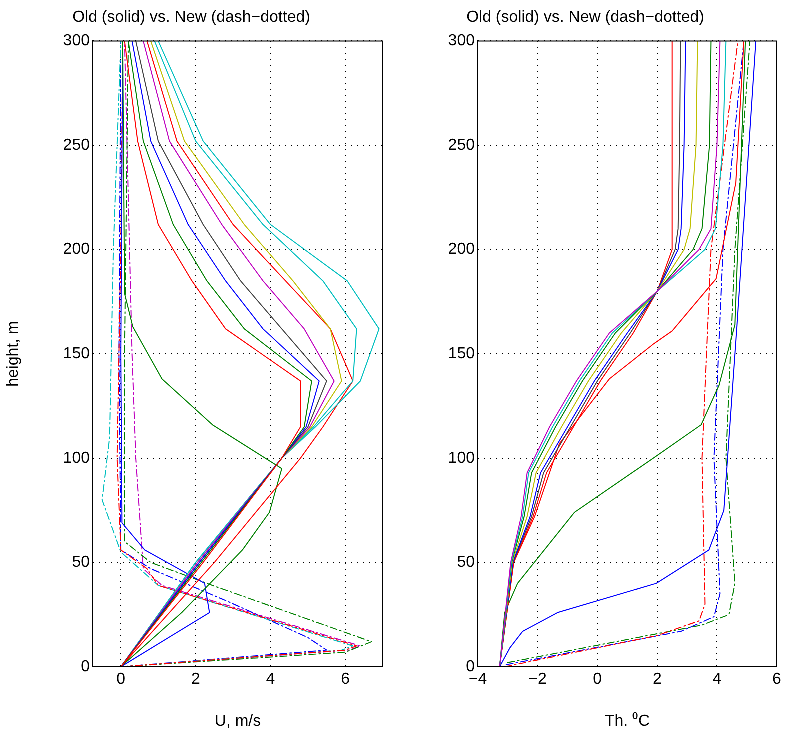 The image size is (788, 733). What do you see at coordinates (13, 354) in the screenshot?
I see `y-axis-title: height, m` at bounding box center [13, 354].